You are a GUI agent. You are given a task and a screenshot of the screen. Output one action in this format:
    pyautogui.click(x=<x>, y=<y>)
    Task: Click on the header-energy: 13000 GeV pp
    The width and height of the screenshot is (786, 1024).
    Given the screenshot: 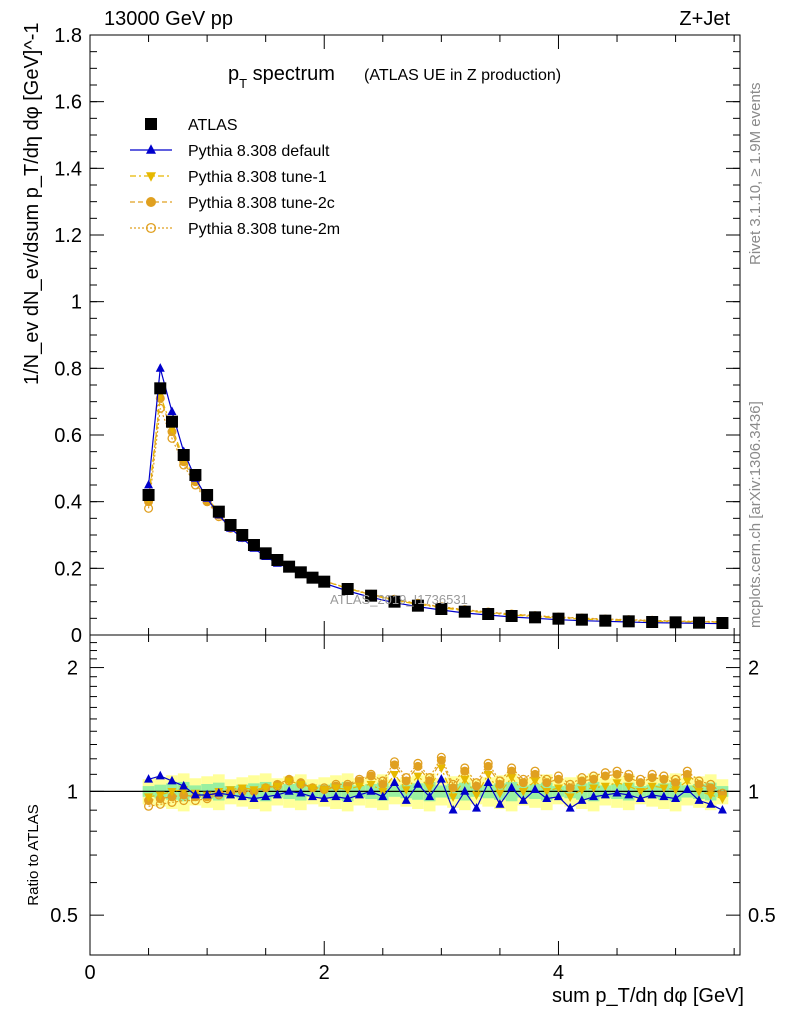 What is the action you would take?
    pyautogui.click(x=168, y=19)
    